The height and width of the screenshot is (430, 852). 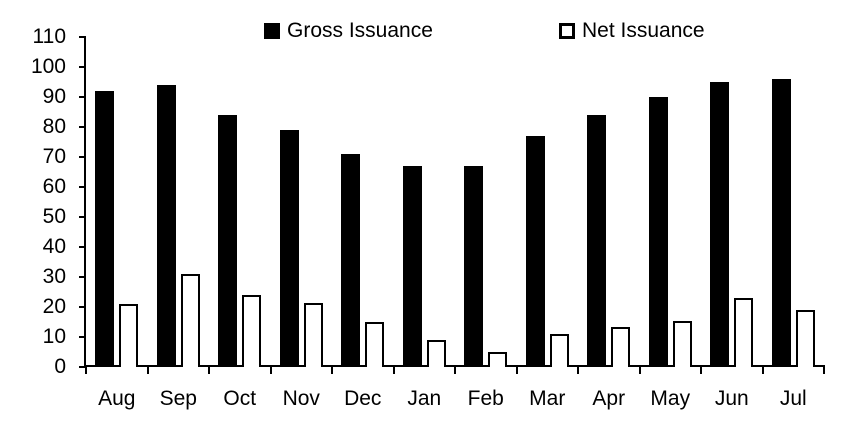 I want to click on gross-bar-sep, so click(x=166, y=226).